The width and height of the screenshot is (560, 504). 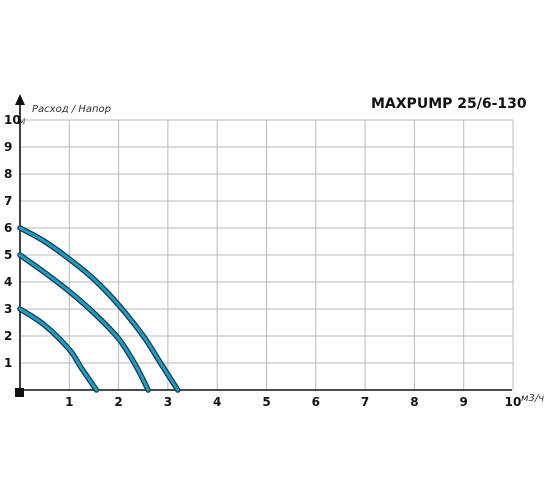 What do you see at coordinates (8, 228) in the screenshot?
I see `y-tick-label: 6` at bounding box center [8, 228].